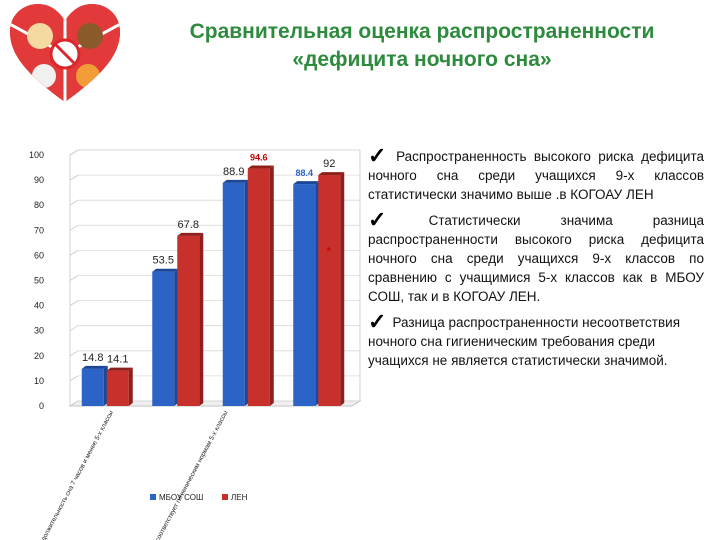  I want to click on y-tick-label: 70, so click(39, 230).